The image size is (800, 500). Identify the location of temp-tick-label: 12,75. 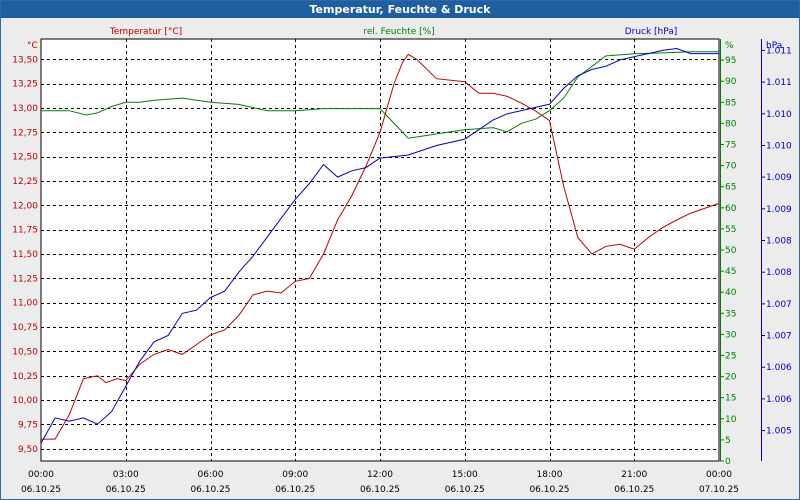
(25, 133).